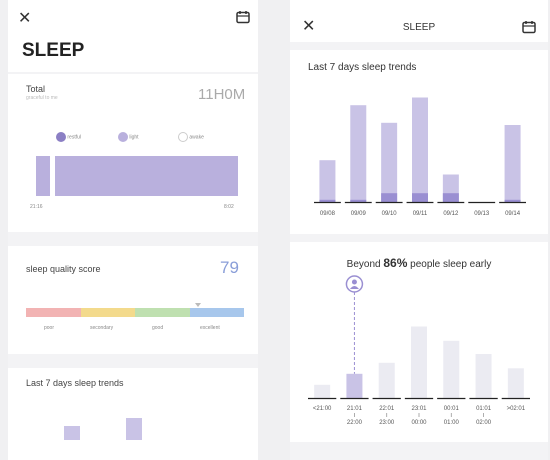 The image size is (550, 460). Describe the element at coordinates (133, 36) in the screenshot. I see `left-header: ✕ SLEEP` at that location.